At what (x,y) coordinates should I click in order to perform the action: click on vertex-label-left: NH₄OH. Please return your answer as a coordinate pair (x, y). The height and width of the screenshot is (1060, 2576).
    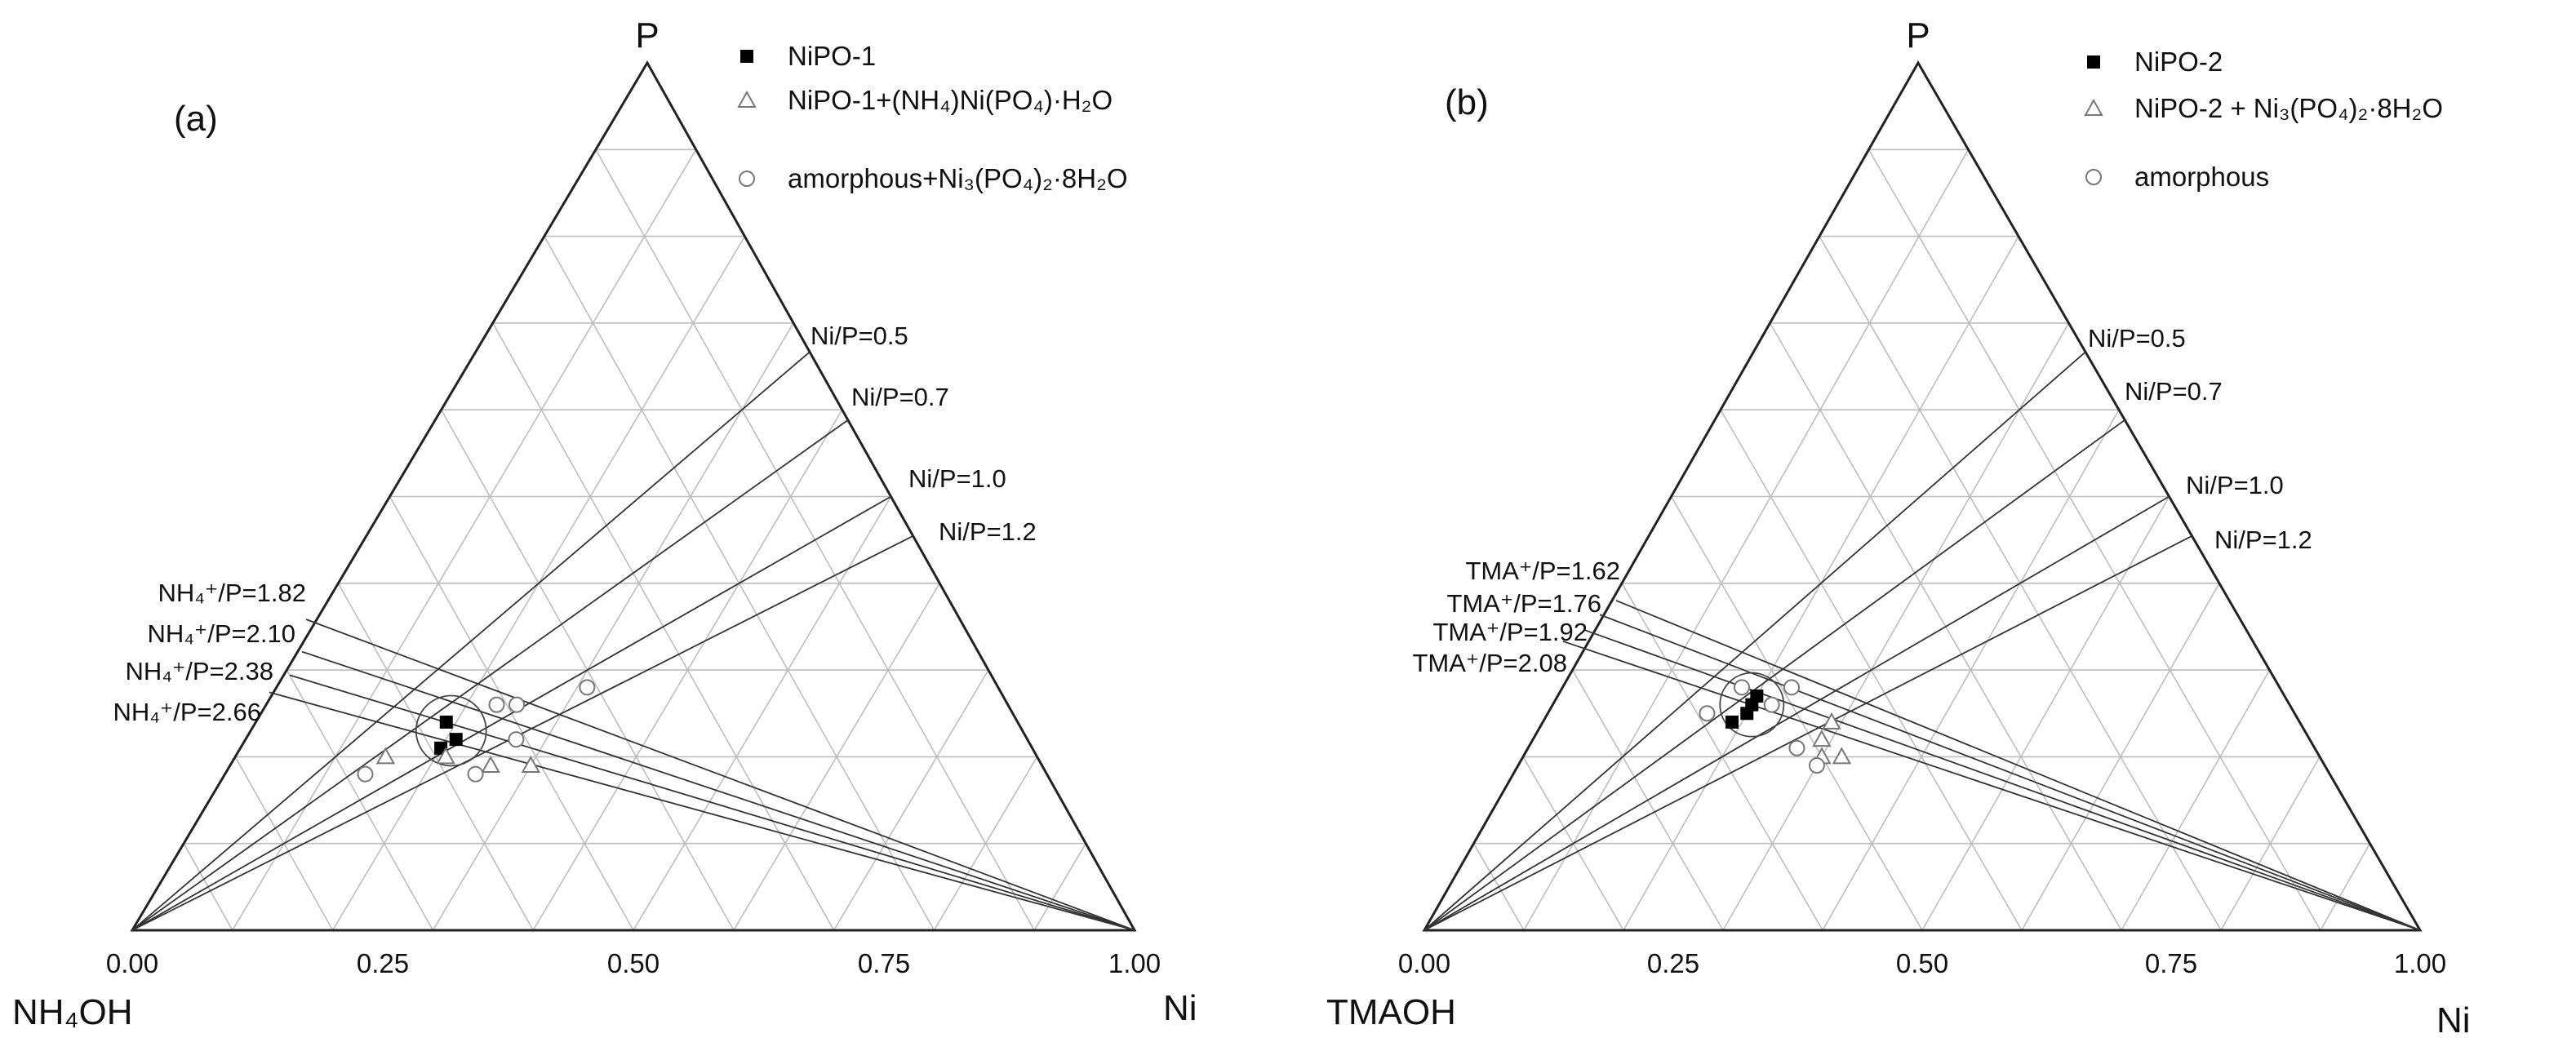
    Looking at the image, I should click on (72, 1012).